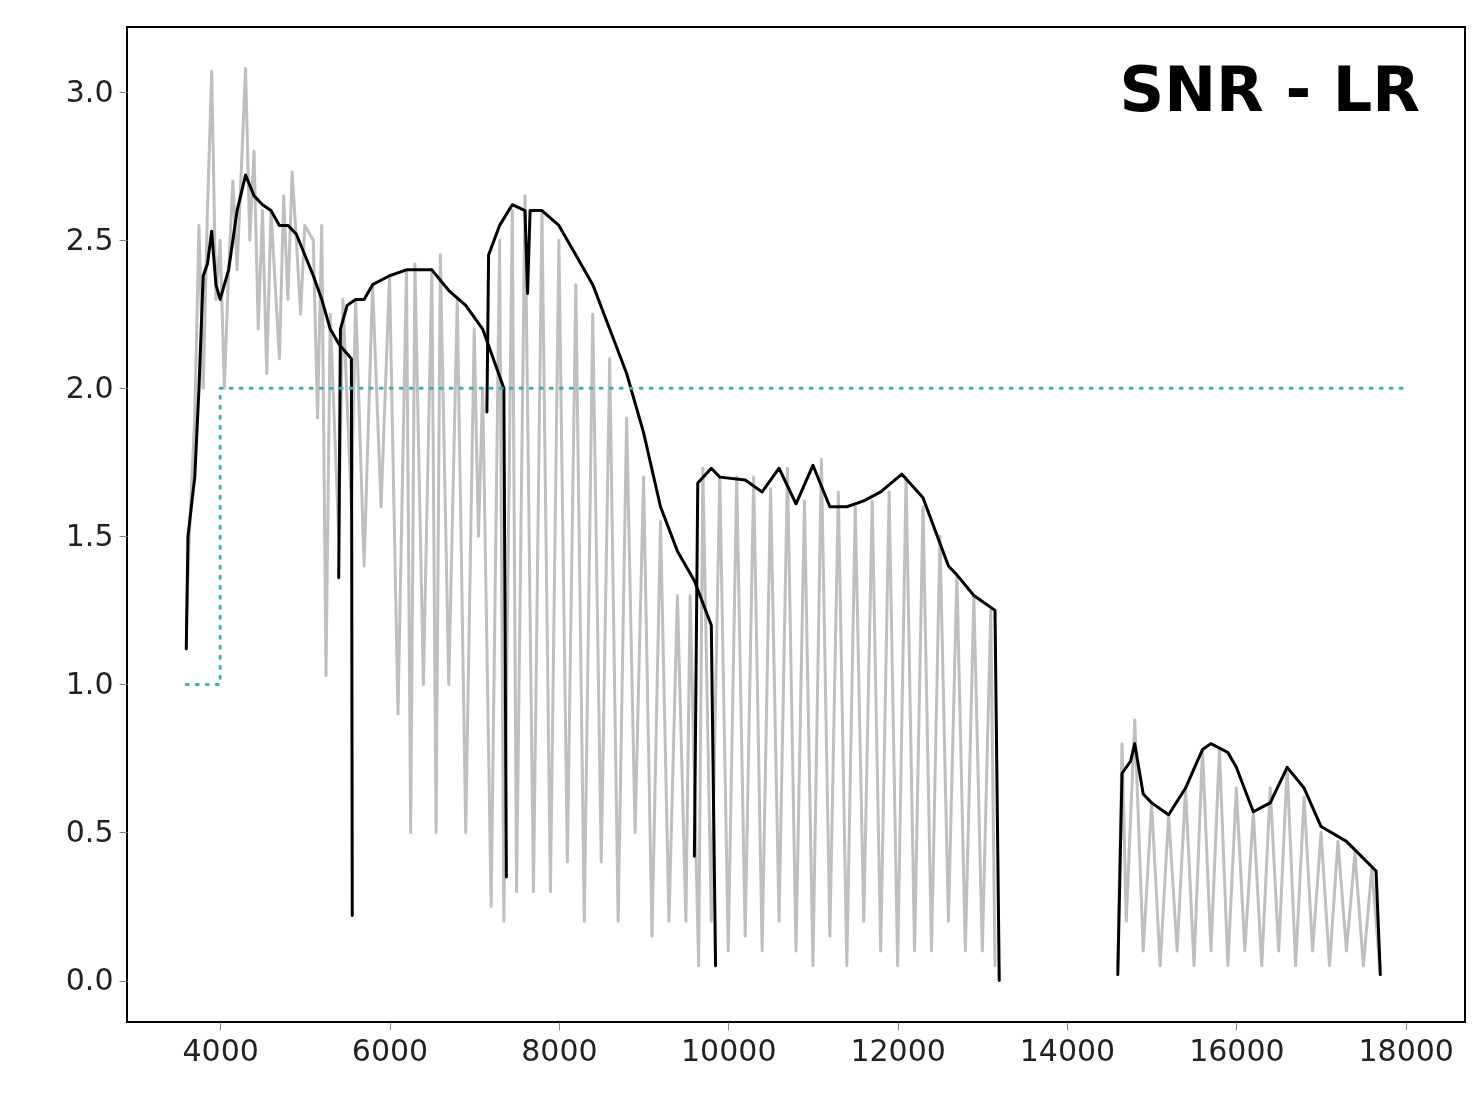 The height and width of the screenshot is (1109, 1481). What do you see at coordinates (1406, 1050) in the screenshot?
I see `x-tick-label: 18000` at bounding box center [1406, 1050].